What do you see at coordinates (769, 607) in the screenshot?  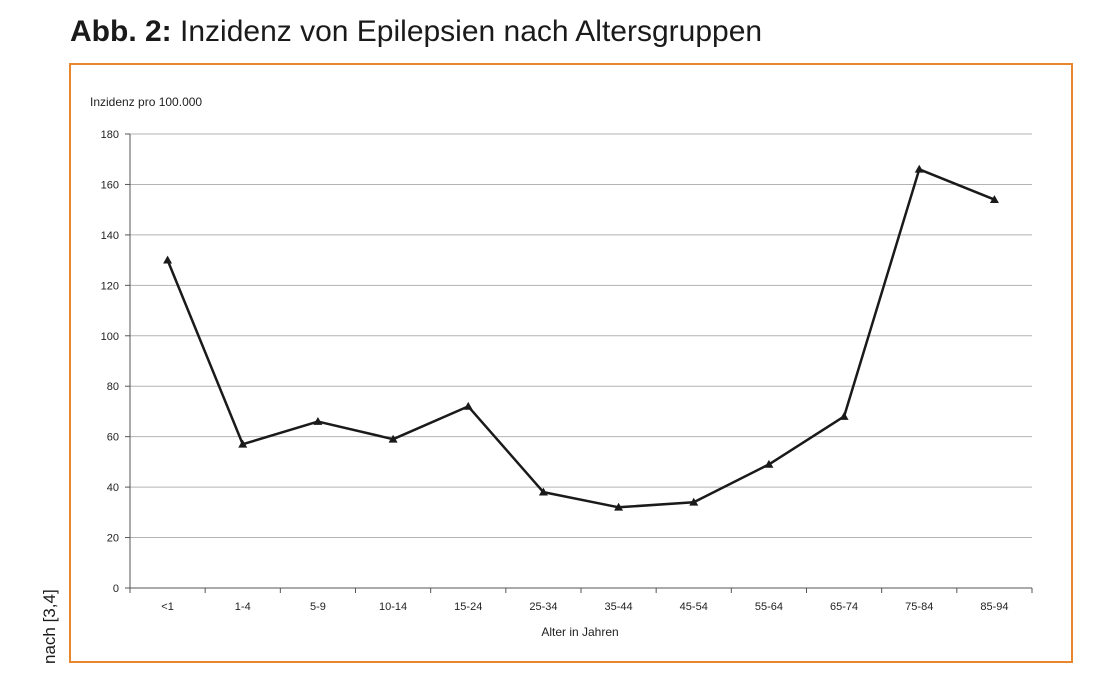 I see `x-tick-label: 55-64` at bounding box center [769, 607].